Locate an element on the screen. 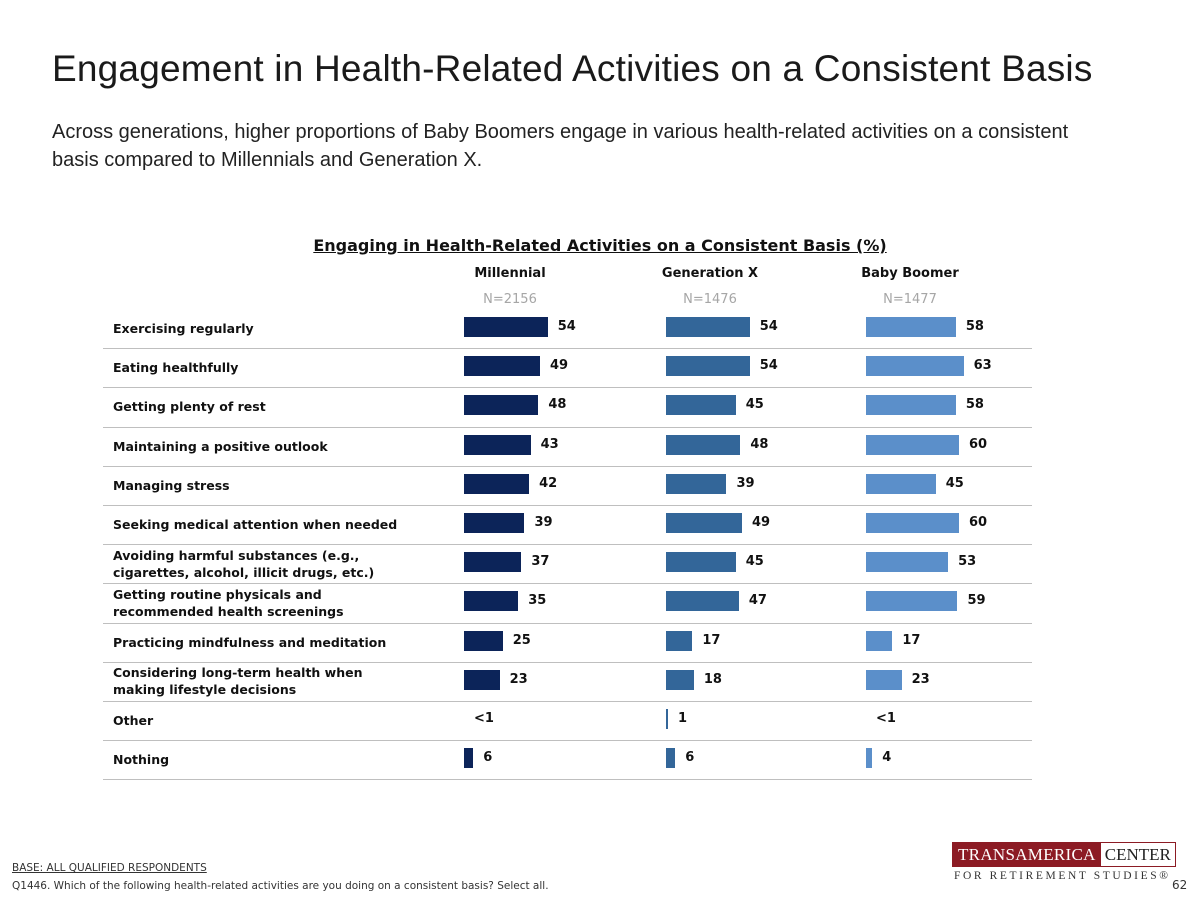 This screenshot has width=1200, height=900. data-label-2: 59 is located at coordinates (976, 601).